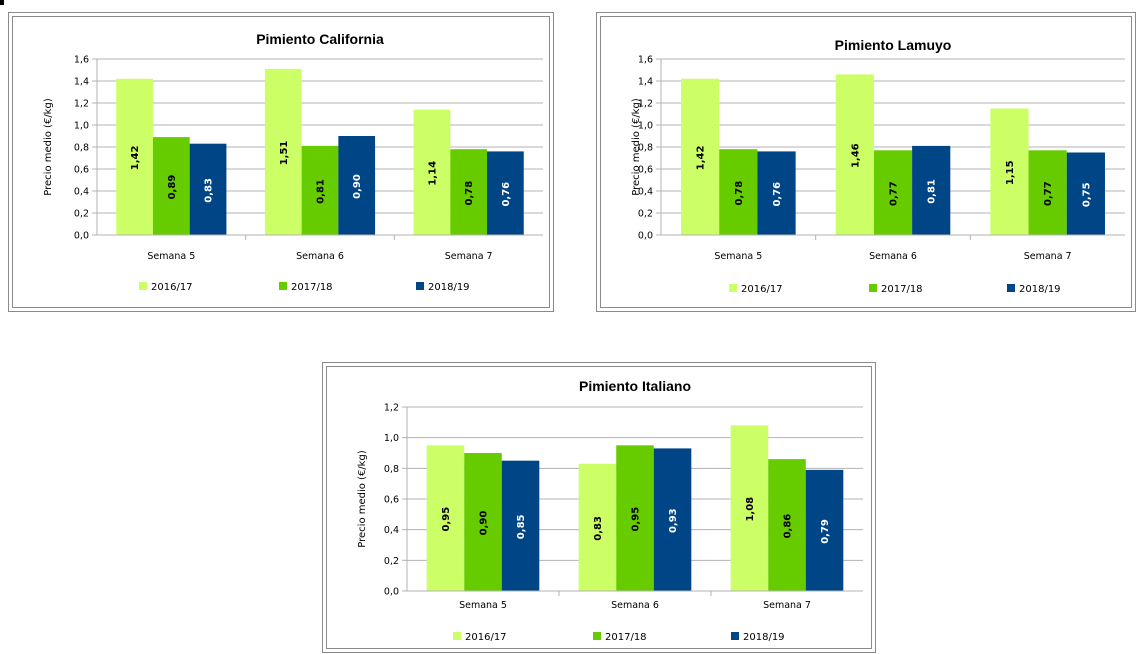 Image resolution: width=1136 pixels, height=654 pixels. I want to click on bar-data-label: 1,14, so click(432, 173).